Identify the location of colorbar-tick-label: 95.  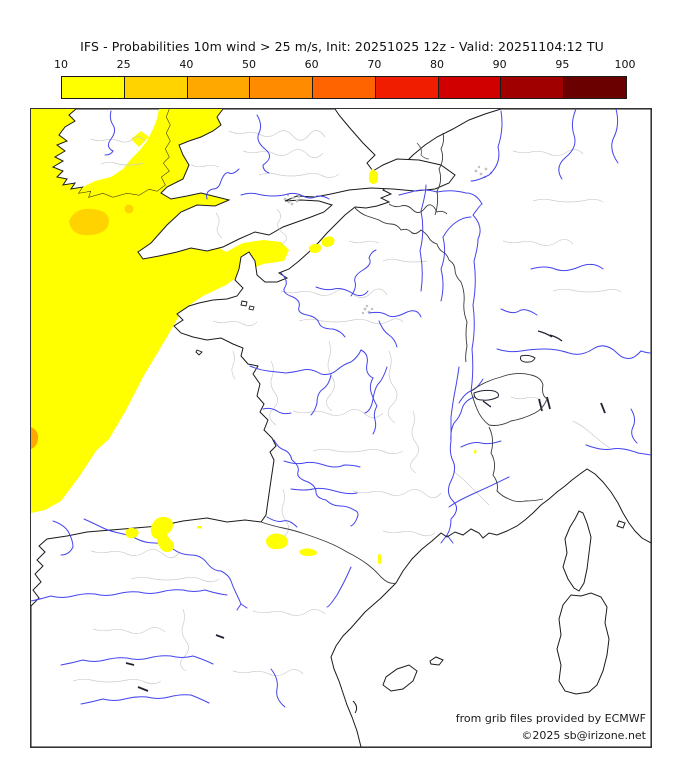
(562, 64).